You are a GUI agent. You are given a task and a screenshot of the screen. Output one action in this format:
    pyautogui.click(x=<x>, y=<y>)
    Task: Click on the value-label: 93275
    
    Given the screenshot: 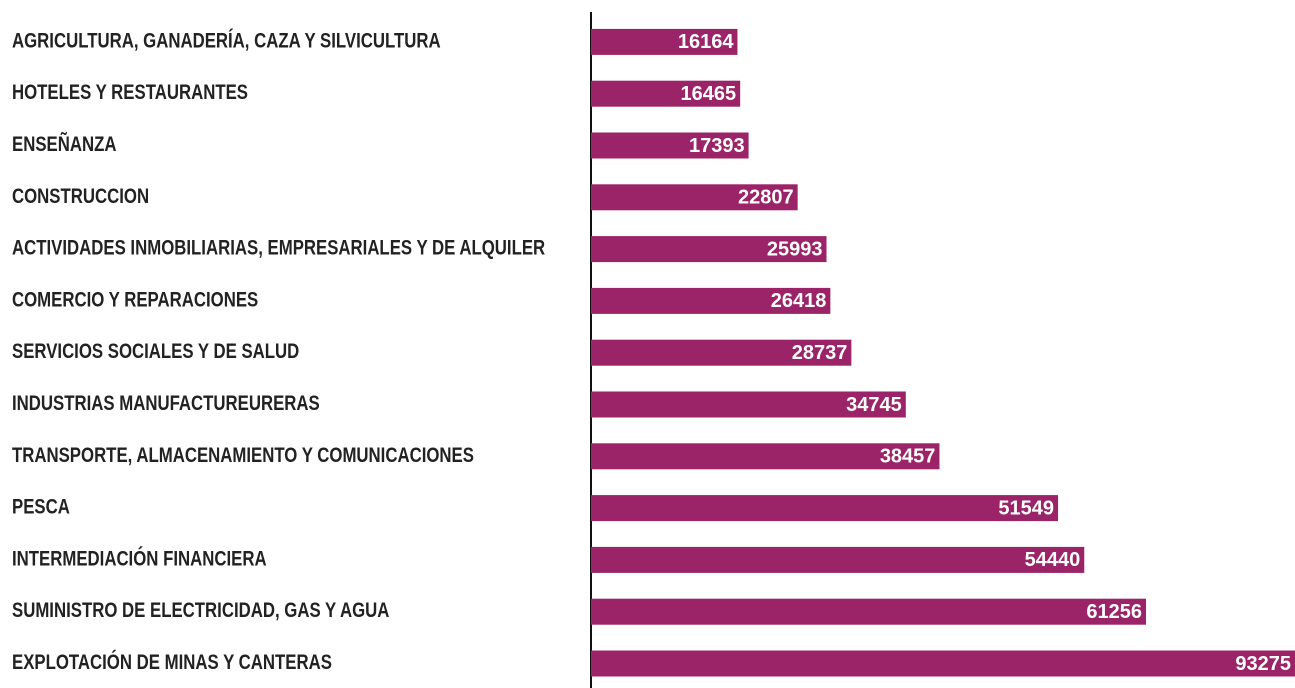 What is the action you would take?
    pyautogui.click(x=1263, y=664)
    